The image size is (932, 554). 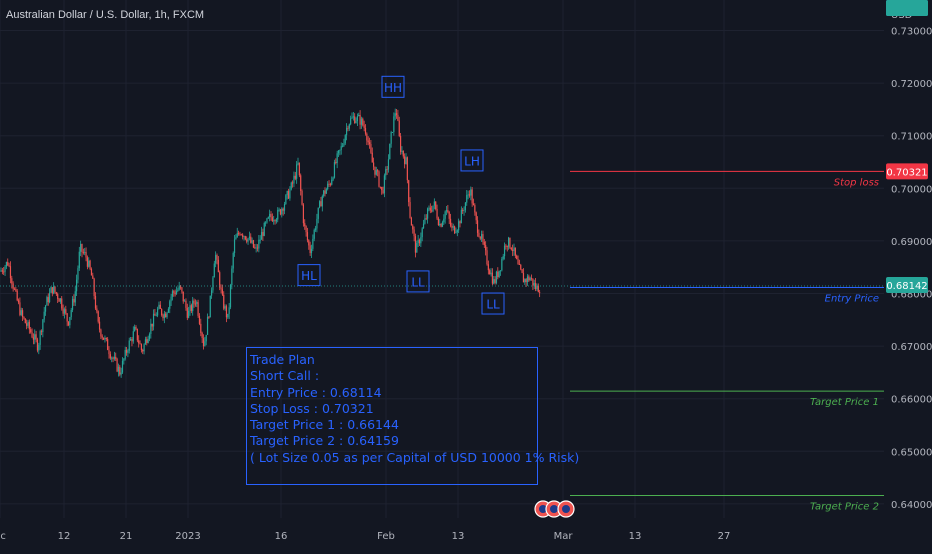 I want to click on level-label: Stop loss, so click(x=856, y=182).